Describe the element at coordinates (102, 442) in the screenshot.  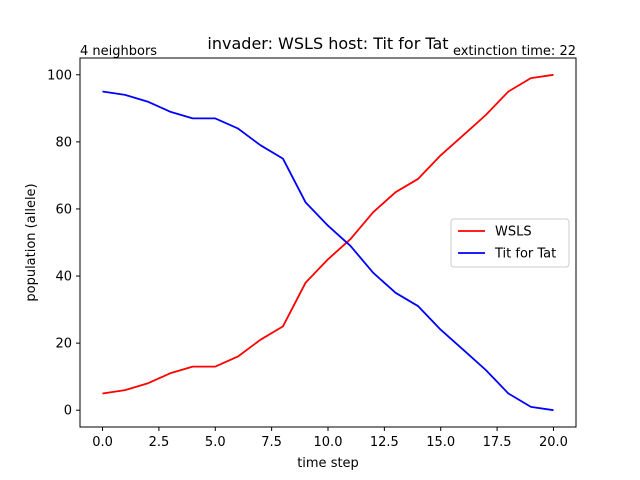
I see `x-tick-label: 0.0` at that location.